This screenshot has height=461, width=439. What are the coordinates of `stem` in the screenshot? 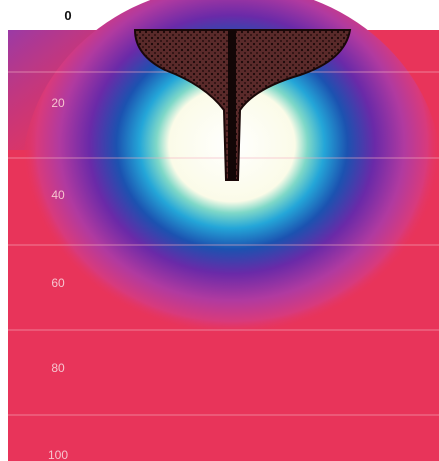 It's located at (232, 105).